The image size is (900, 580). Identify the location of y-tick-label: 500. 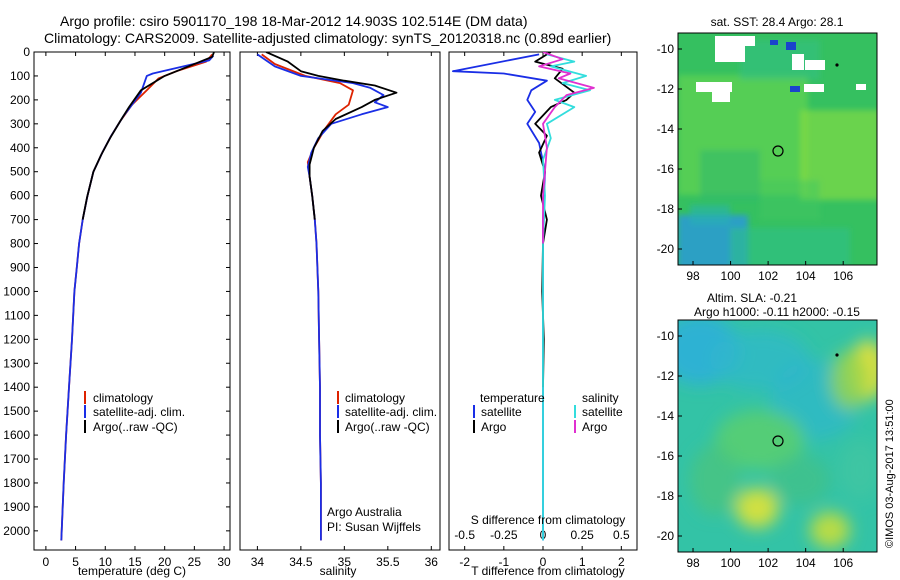
(20, 172).